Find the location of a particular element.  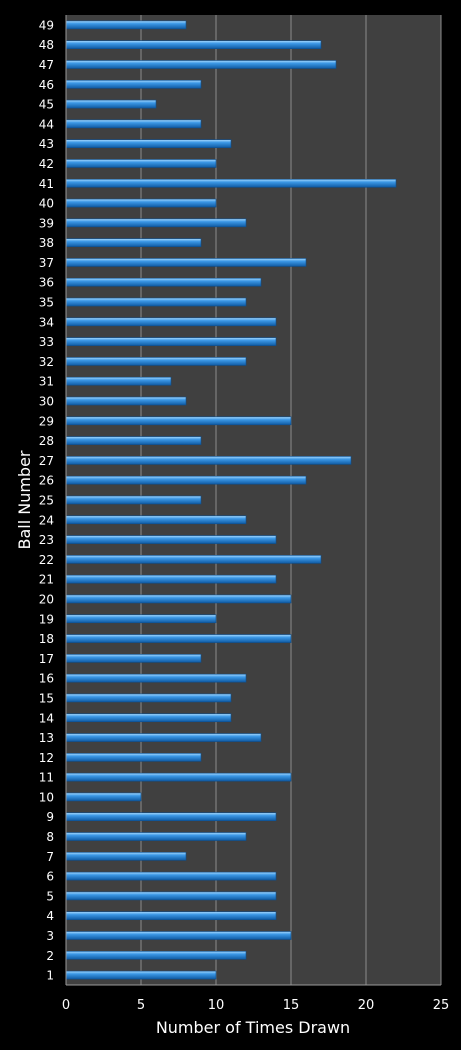

y-tick-label: 14 is located at coordinates (46, 718).